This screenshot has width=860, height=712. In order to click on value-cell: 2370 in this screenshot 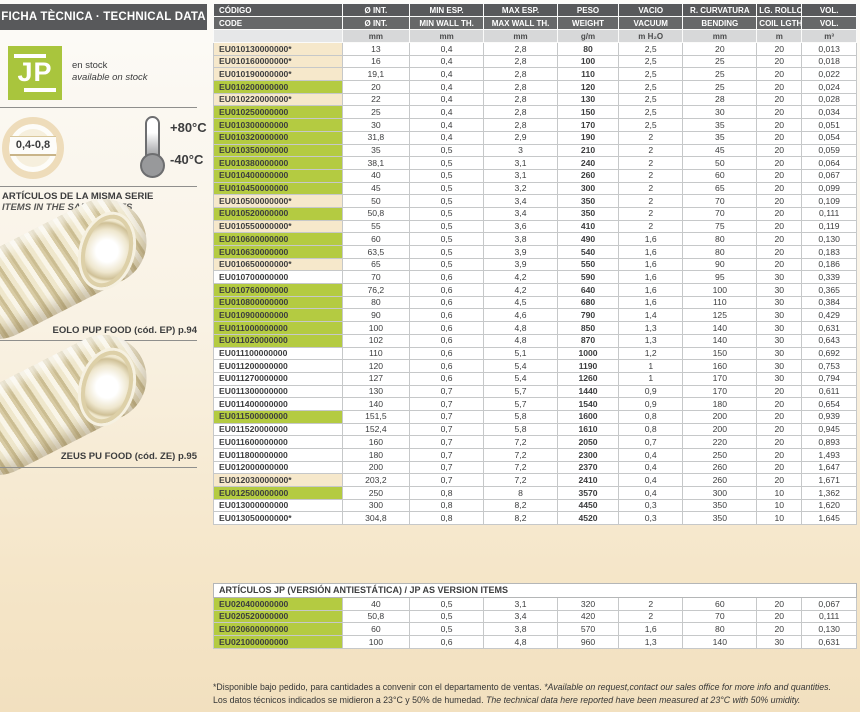, I will do `click(588, 467)`.